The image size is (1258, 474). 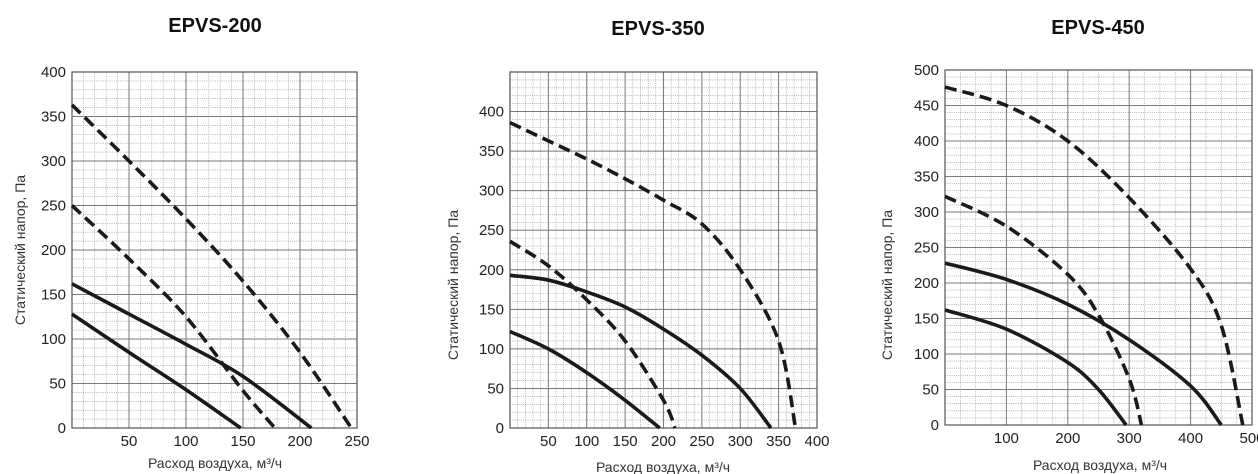 I want to click on chart-title: EPVS-450, so click(x=1097, y=28).